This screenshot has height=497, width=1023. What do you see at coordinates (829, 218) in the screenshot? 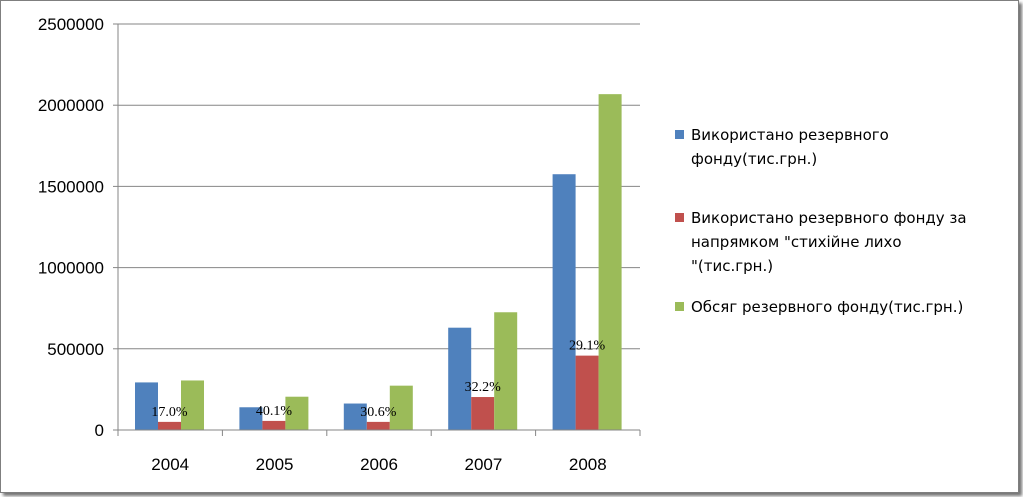
I see `legend-label: Використано резервного фонду за` at bounding box center [829, 218].